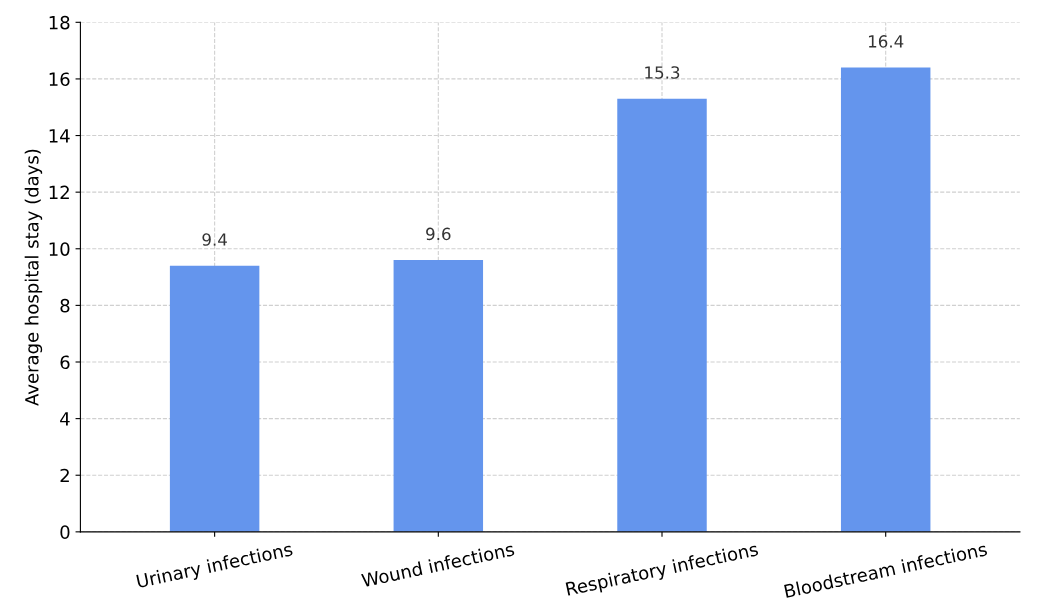 The width and height of the screenshot is (1058, 603). I want to click on y-tick-label: 12, so click(59, 192).